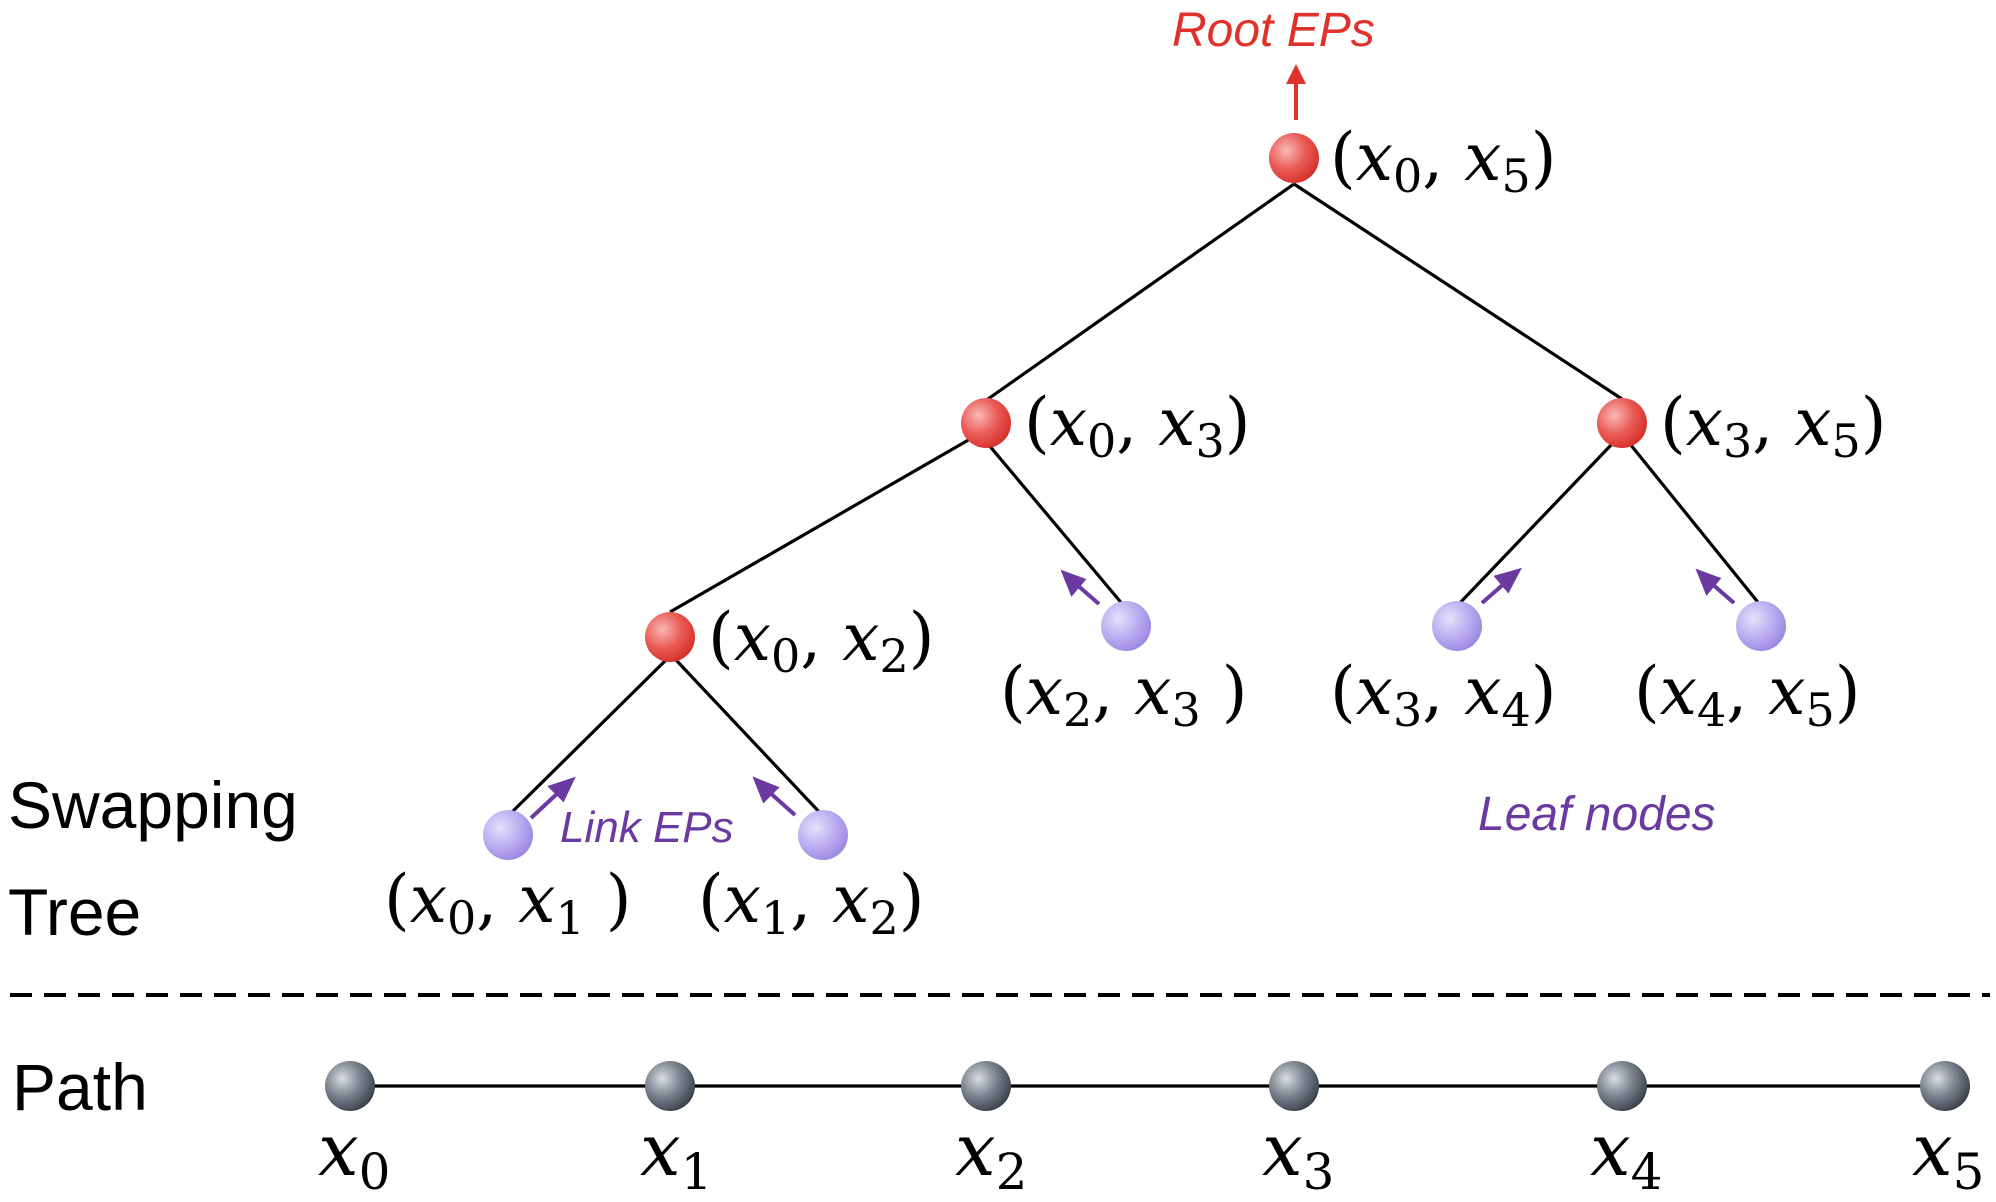 This screenshot has height=1202, width=1996. What do you see at coordinates (827, 521) in the screenshot?
I see `edge-x0x3-x0x2` at bounding box center [827, 521].